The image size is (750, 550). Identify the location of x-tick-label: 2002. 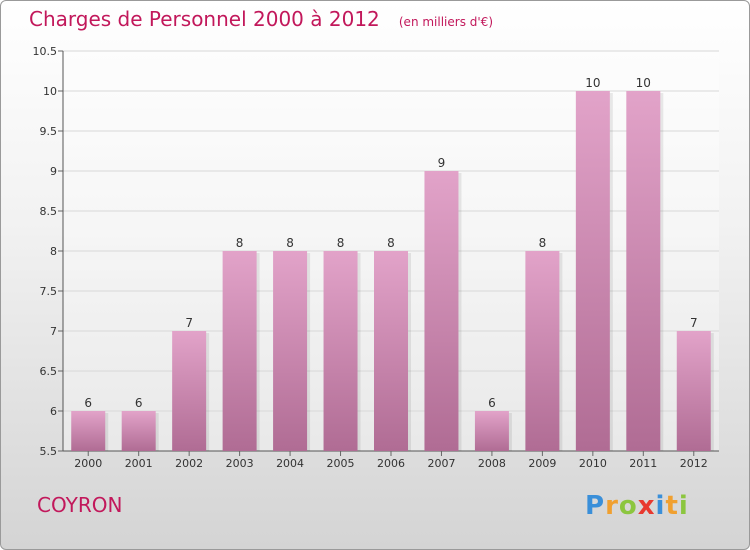
(189, 463).